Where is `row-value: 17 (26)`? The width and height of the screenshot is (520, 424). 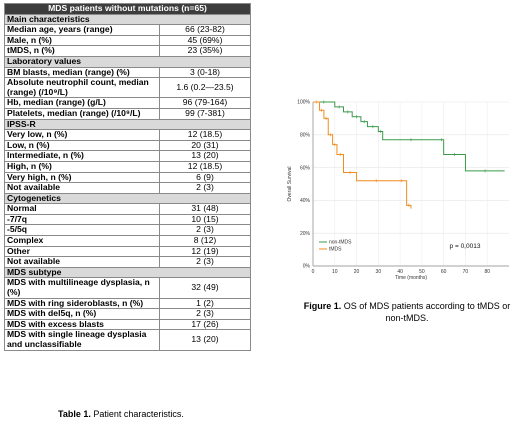 row-value: 17 (26) is located at coordinates (205, 324).